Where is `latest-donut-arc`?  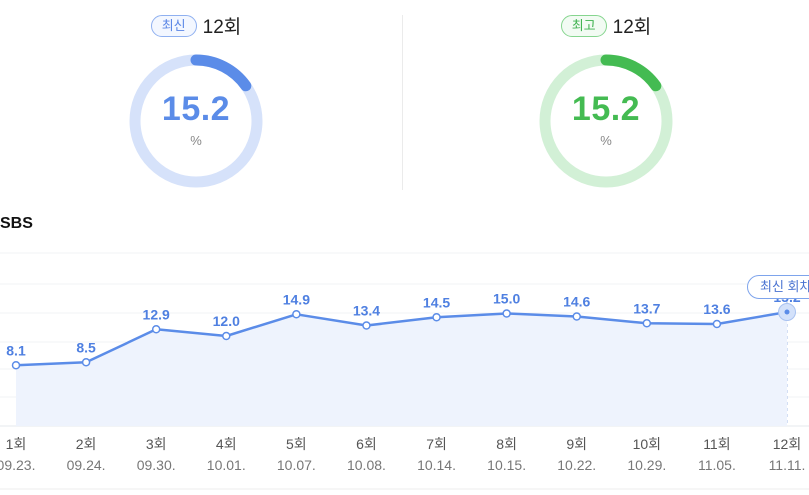
latest-donut-arc is located at coordinates (196, 121).